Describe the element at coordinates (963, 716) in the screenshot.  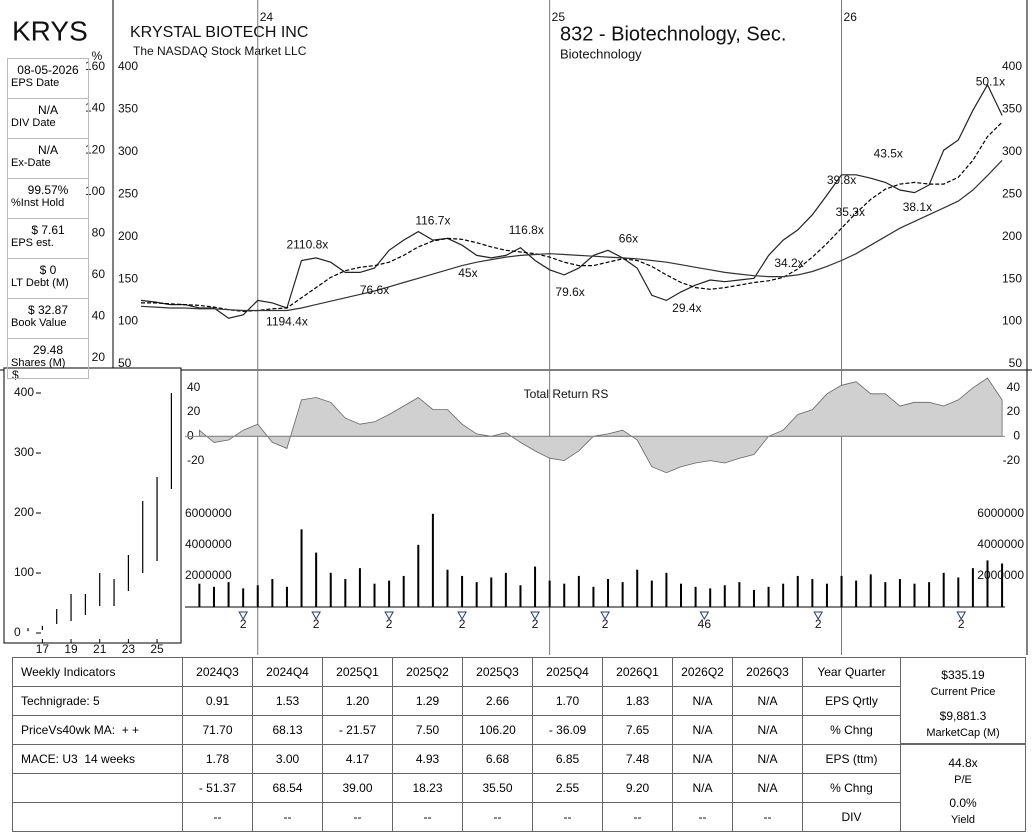
I see `stat-value: $9,881.3` at that location.